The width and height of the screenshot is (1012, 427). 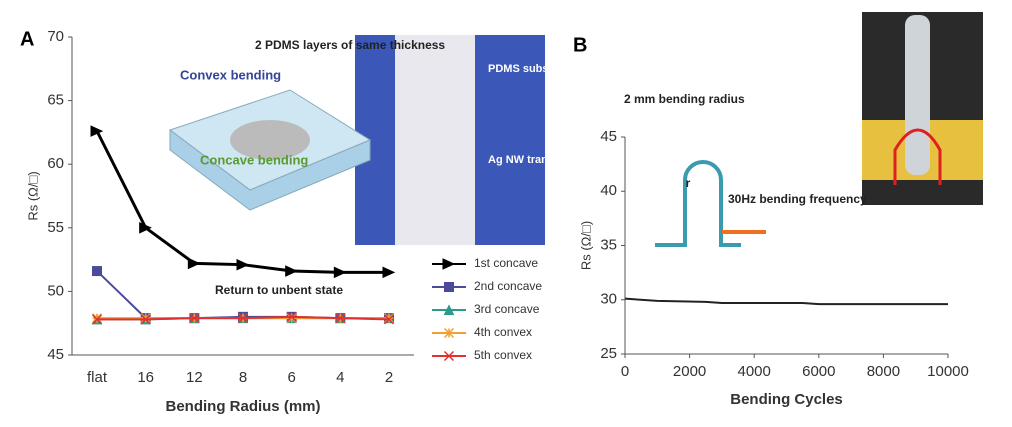 What do you see at coordinates (97, 377) in the screenshot?
I see `x-tick-label: flat` at bounding box center [97, 377].